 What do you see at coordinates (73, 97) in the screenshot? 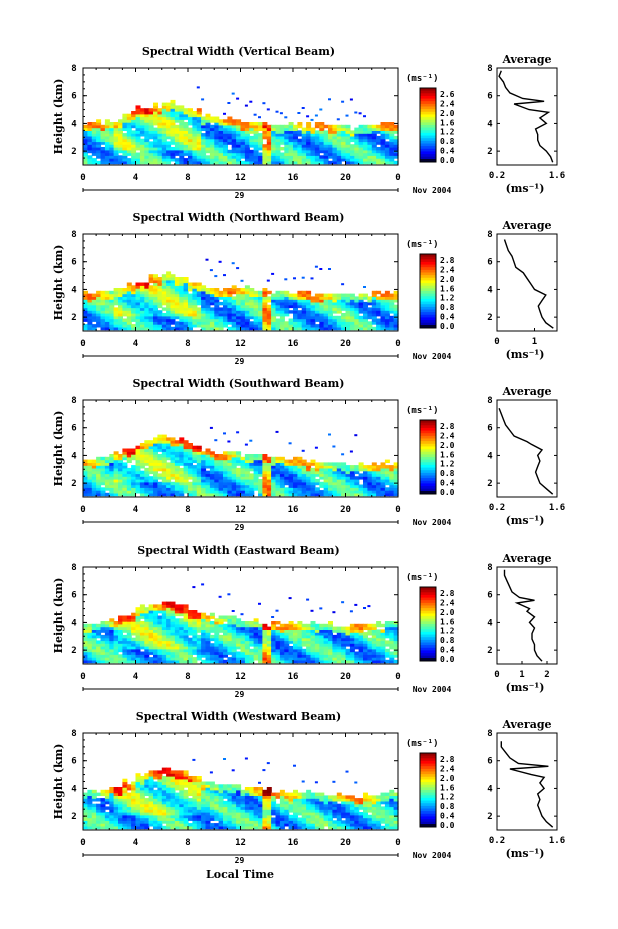
I see `y-tick-label: 6` at bounding box center [73, 97].